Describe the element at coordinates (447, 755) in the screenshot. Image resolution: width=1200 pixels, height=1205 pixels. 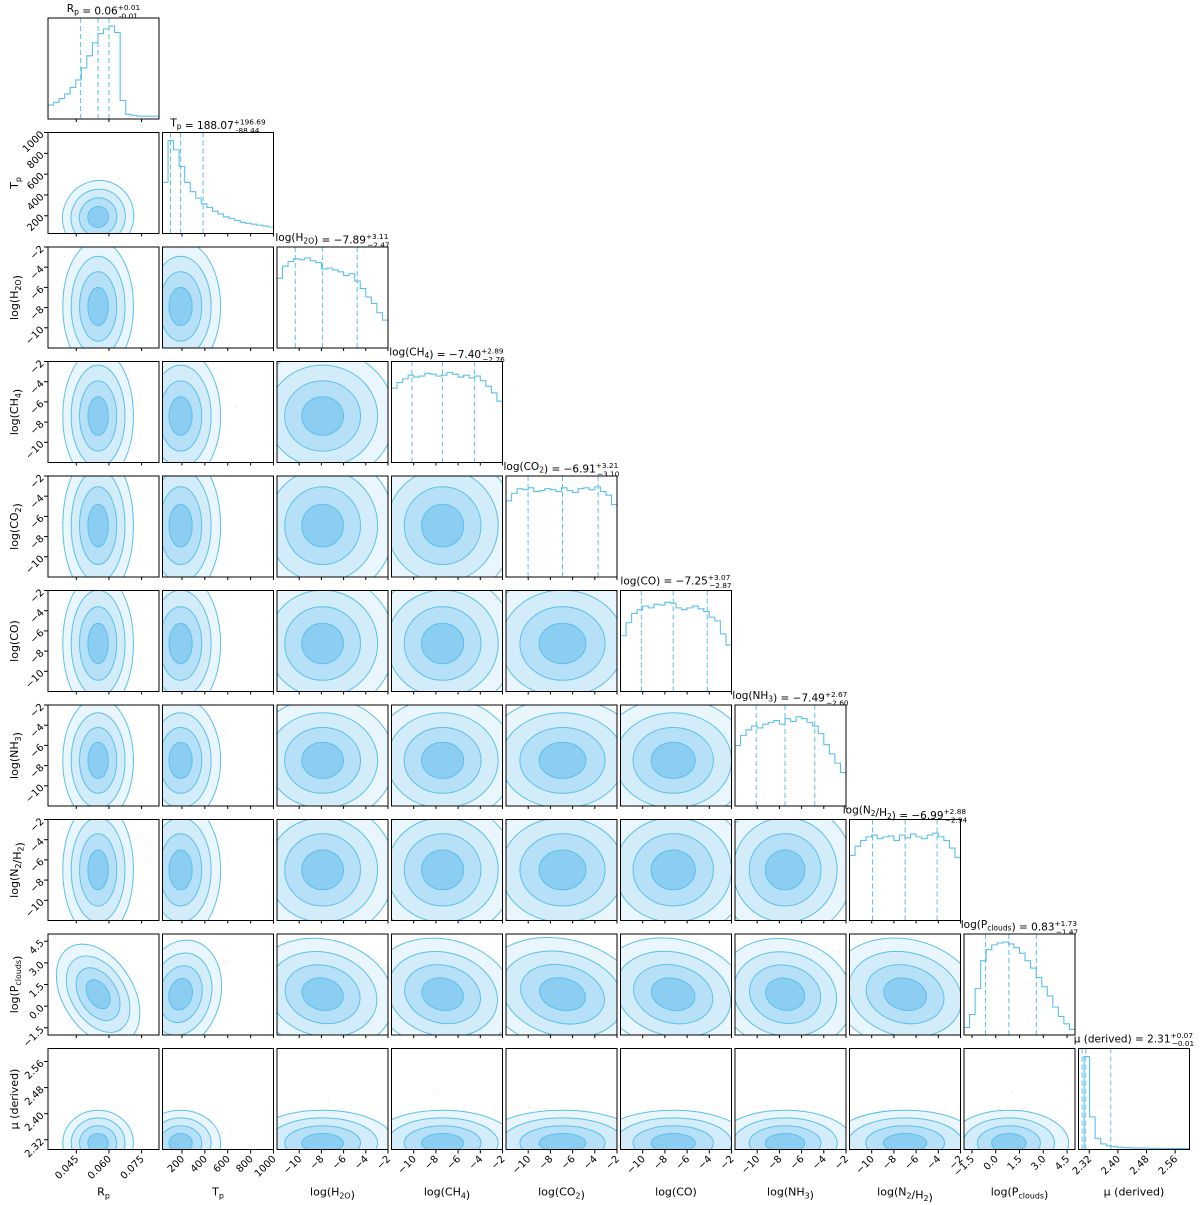
I see `panel-NH3-CH4` at that location.